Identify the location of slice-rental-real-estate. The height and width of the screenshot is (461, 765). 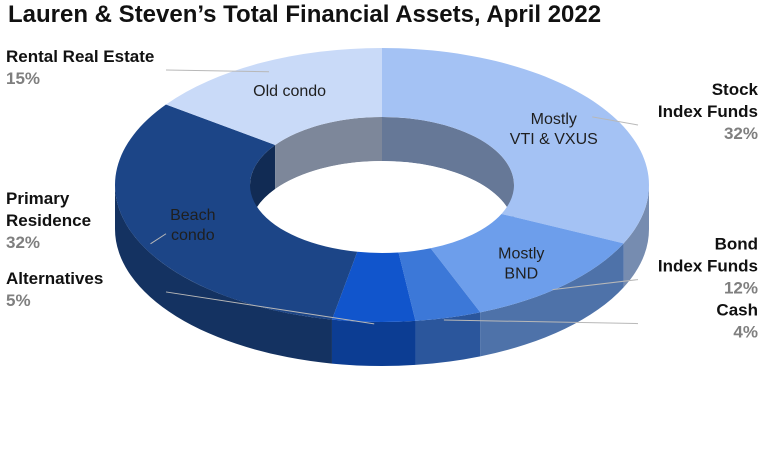
(273, 97).